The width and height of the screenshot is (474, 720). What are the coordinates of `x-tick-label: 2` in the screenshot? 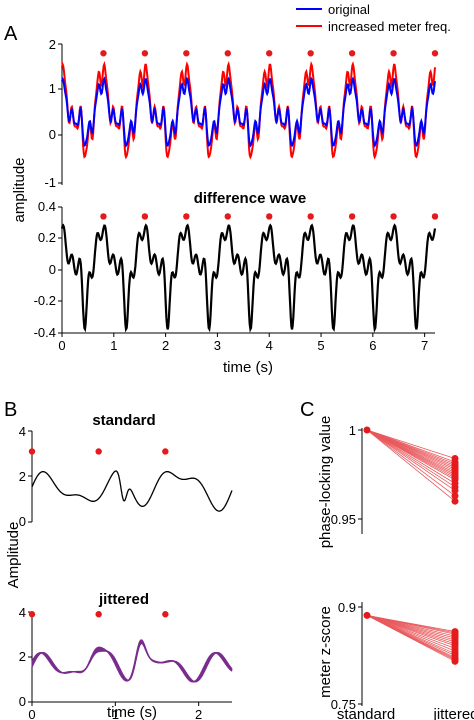 It's located at (165, 345).